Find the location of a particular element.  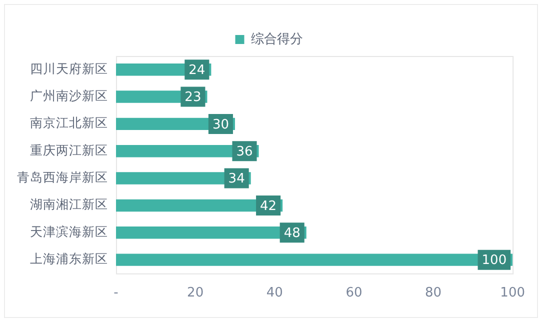

y-tick-label: 重庆两江新区 is located at coordinates (69, 150).